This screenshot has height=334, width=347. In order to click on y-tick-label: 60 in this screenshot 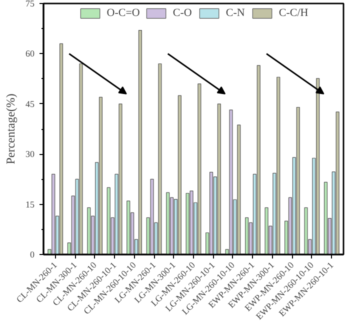, I will do `click(30, 53)`.